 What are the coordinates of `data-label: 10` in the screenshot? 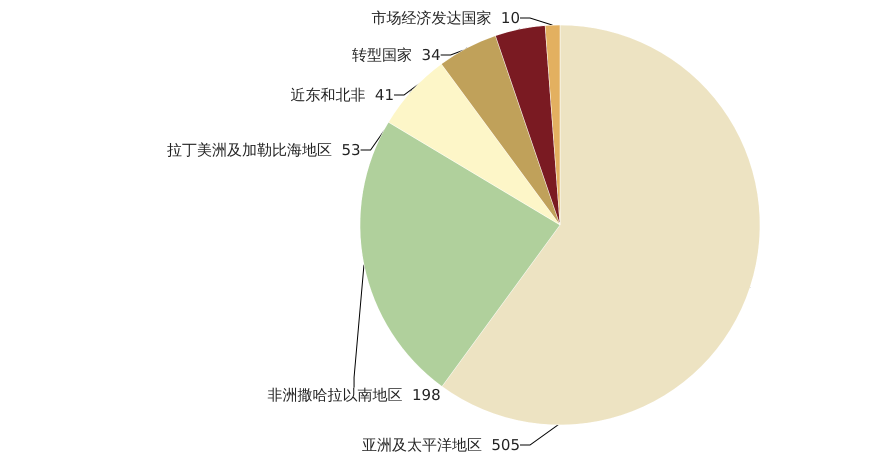 It's located at (510, 18).